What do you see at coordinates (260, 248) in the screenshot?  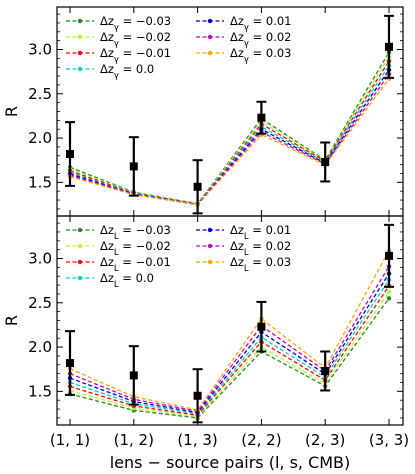 I see `legend-label-5: ΔzL = 0.02` at bounding box center [260, 248].